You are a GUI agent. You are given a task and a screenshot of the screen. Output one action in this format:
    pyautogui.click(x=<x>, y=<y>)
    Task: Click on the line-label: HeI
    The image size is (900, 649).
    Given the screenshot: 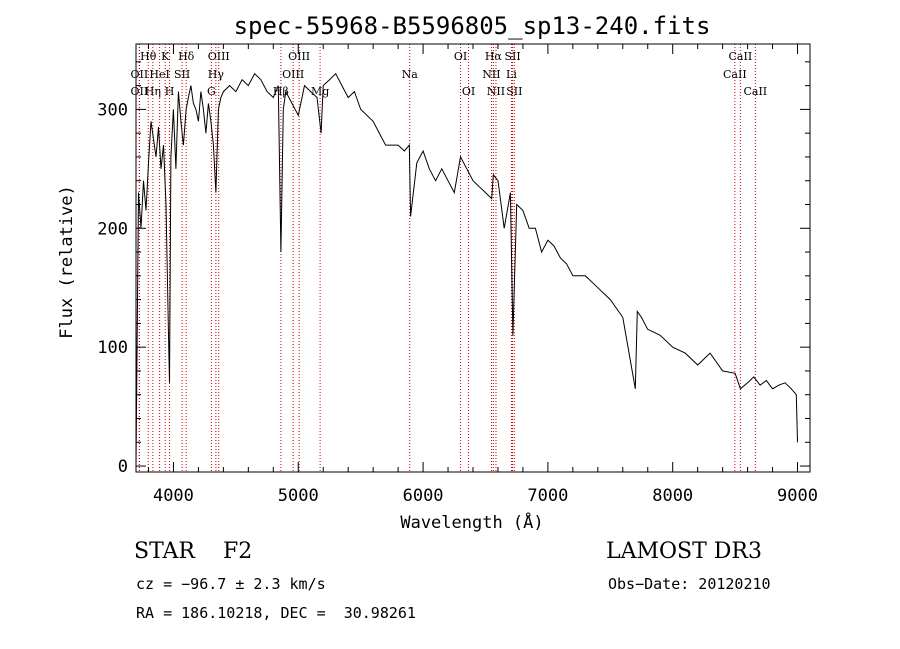 What is the action you would take?
    pyautogui.click(x=159, y=74)
    